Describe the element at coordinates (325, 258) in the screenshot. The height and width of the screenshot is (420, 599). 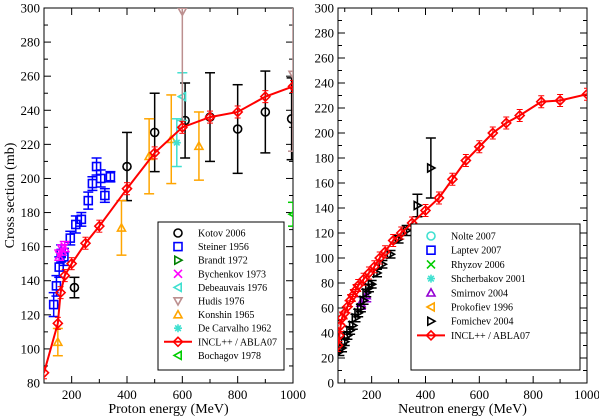
I see `y-tick-label: 100` at that location.